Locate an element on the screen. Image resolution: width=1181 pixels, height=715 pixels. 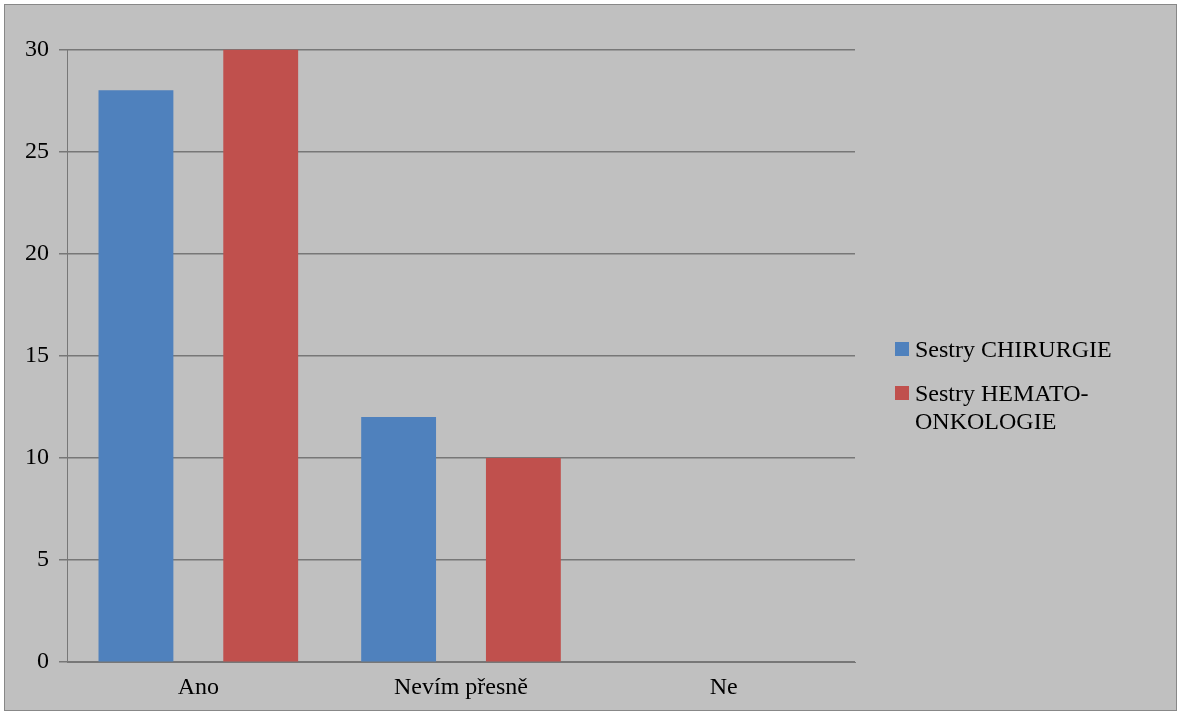
legend-label: Sestry CHIRURGIE is located at coordinates (1013, 349).